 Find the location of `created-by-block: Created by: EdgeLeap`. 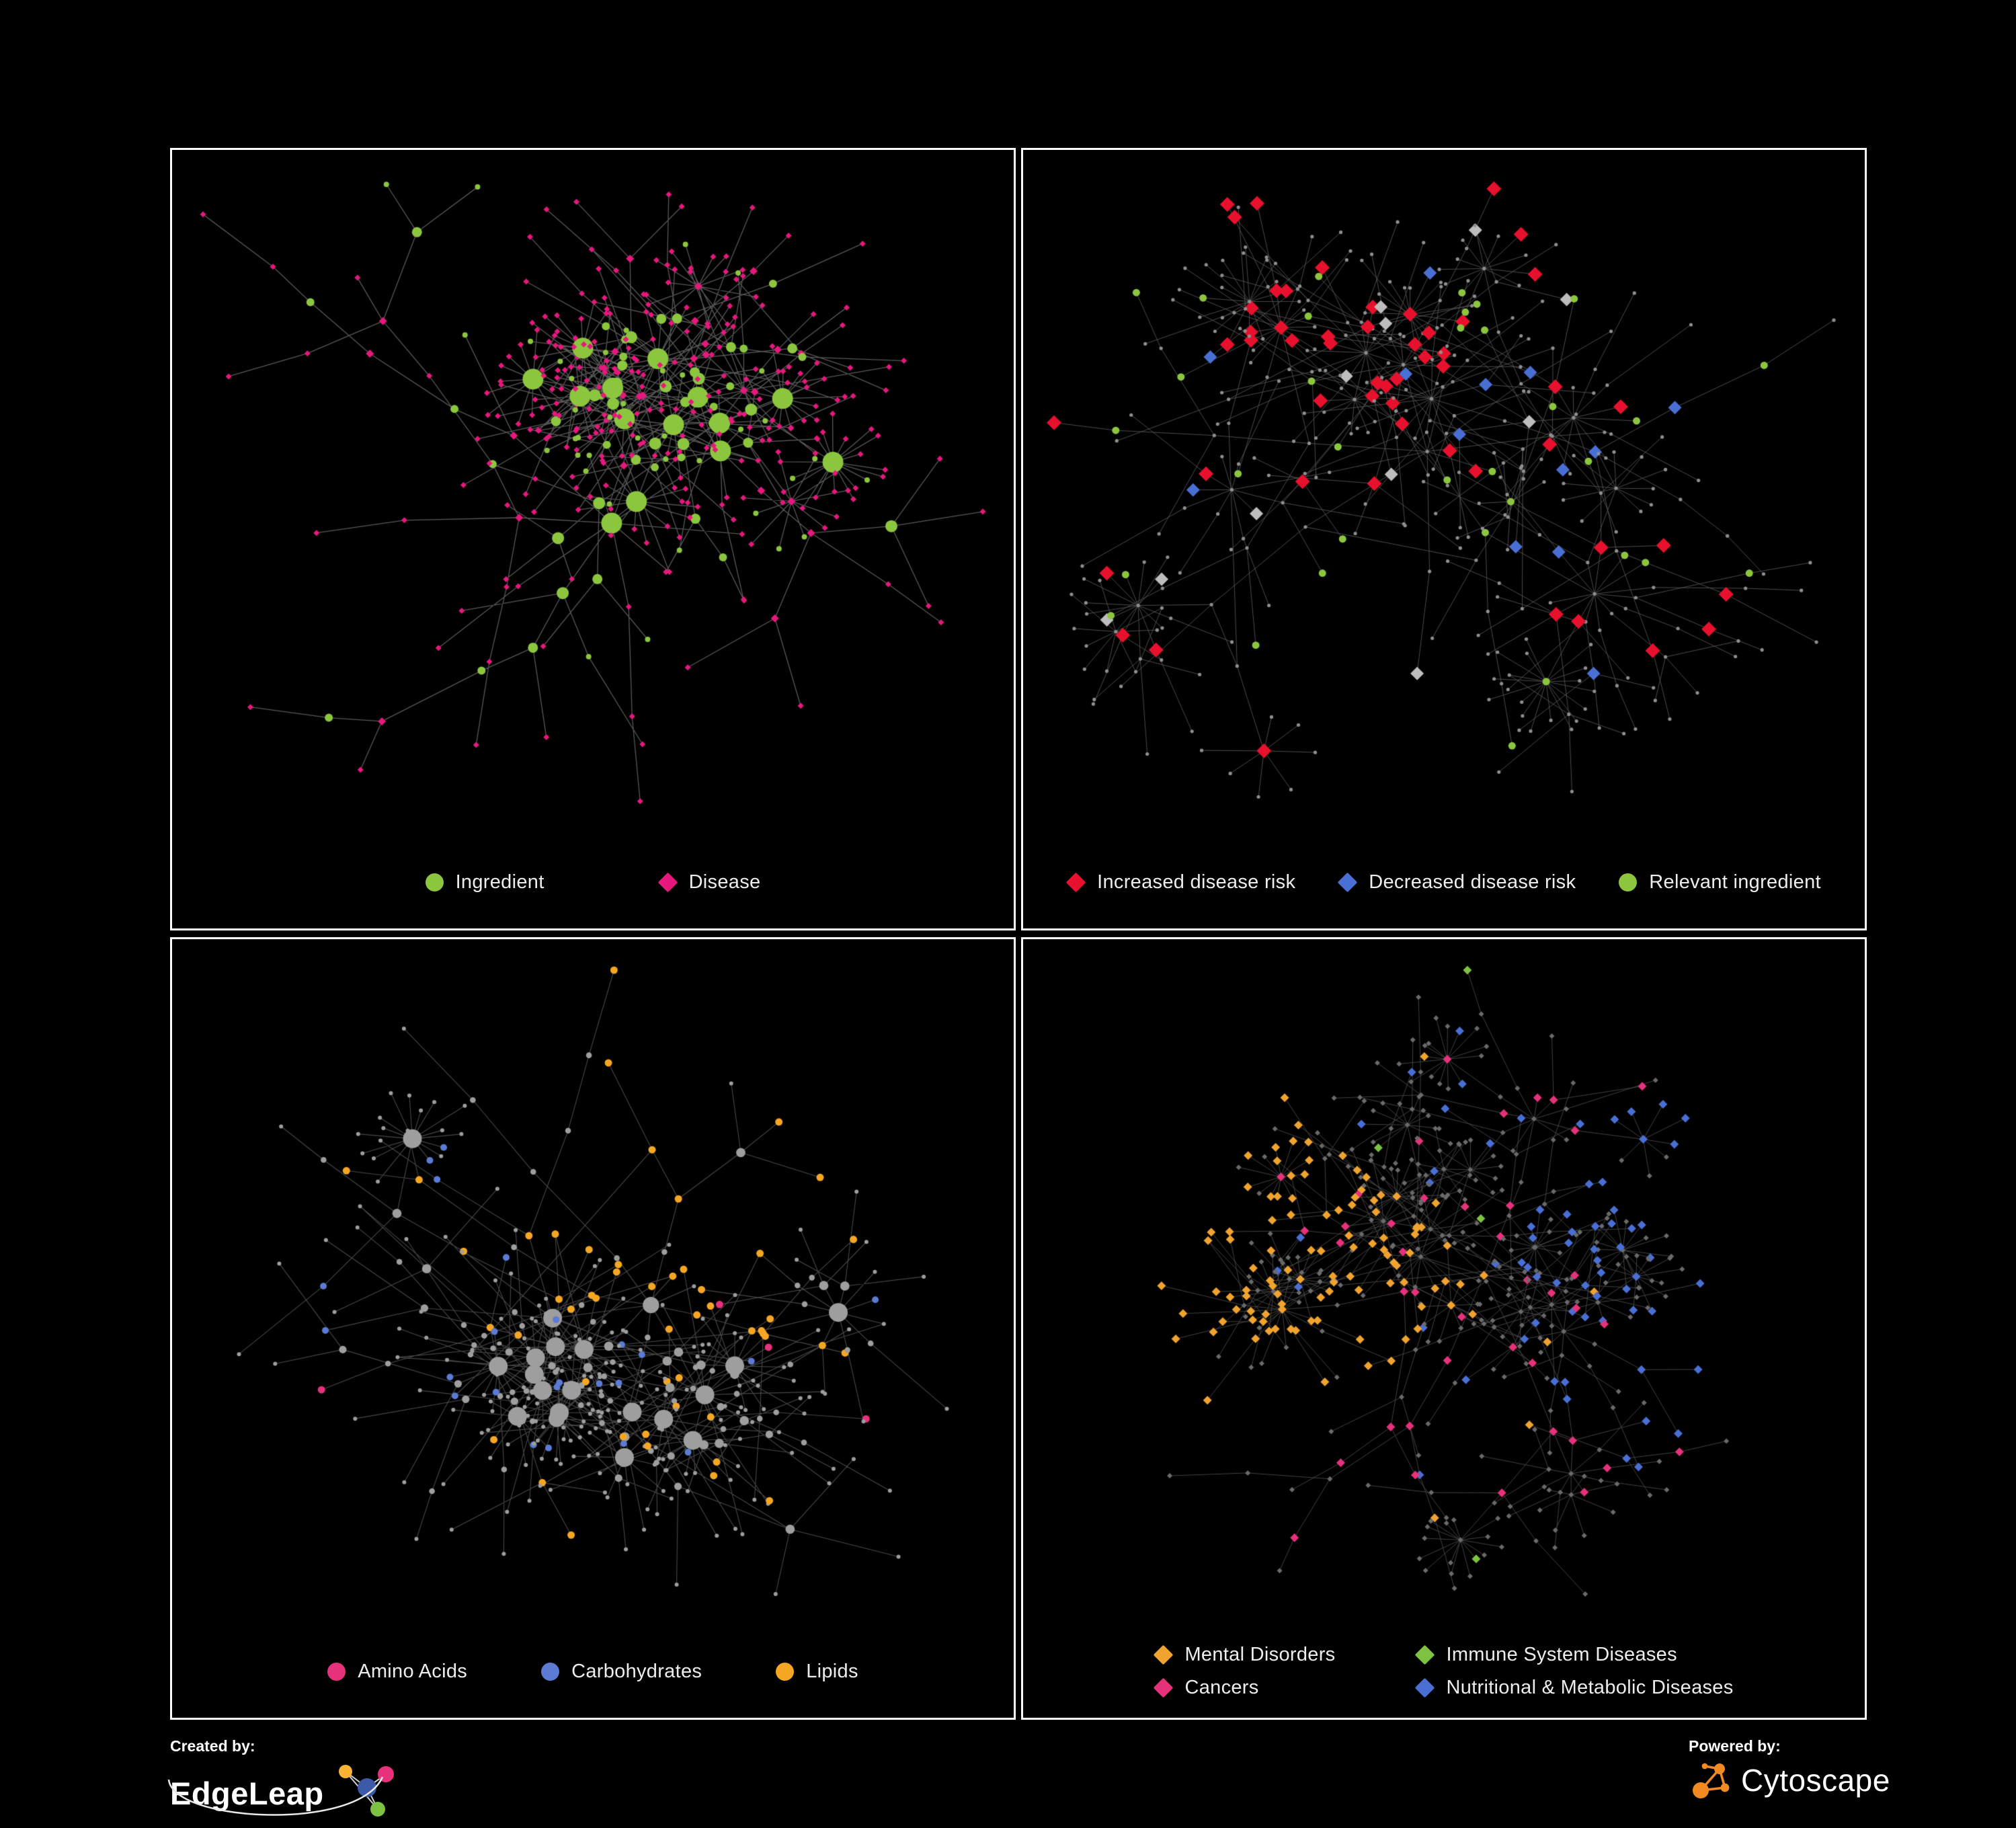

created-by-block: Created by: EdgeLeap is located at coordinates (284, 1782).